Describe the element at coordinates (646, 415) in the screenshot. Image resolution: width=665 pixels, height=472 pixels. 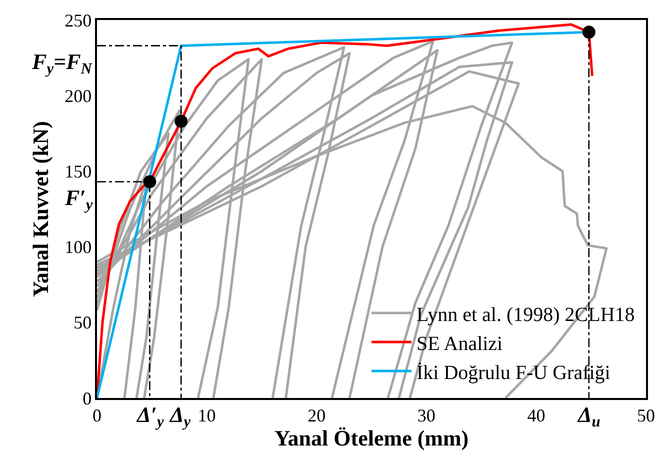
I see `x-tick-label: 50` at that location.